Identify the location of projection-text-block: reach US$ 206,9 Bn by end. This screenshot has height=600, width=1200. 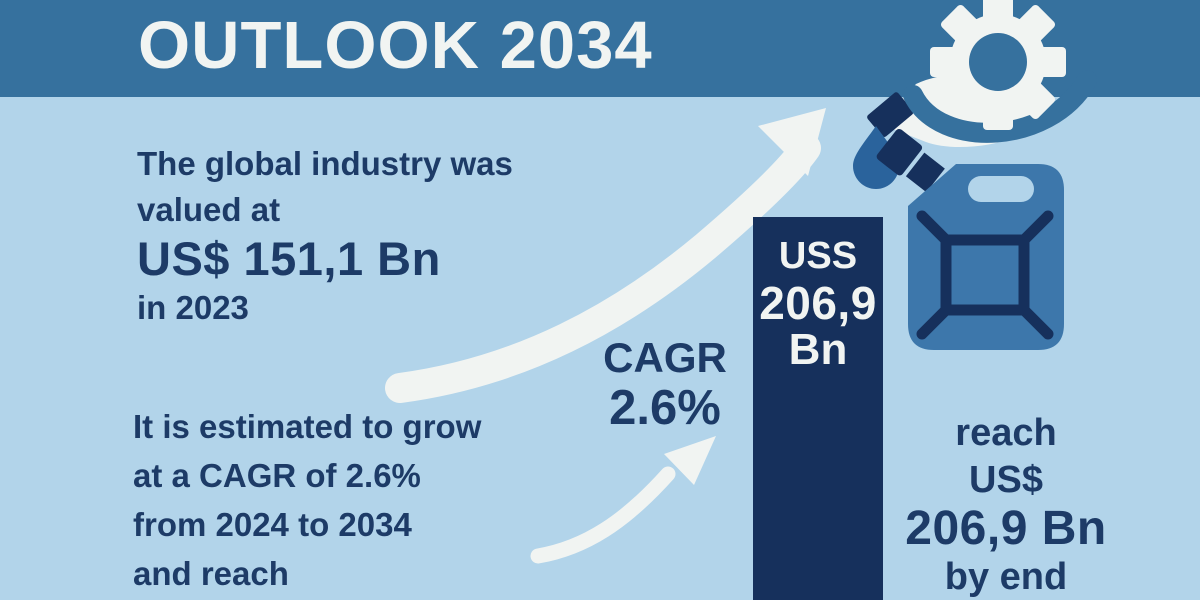
(1006, 505).